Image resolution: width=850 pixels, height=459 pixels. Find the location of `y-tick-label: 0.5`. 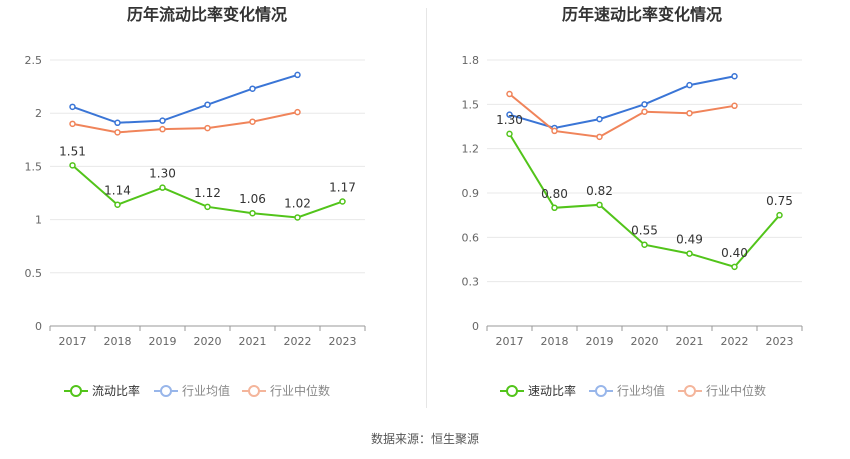

y-tick-label: 0.5 is located at coordinates (34, 273).